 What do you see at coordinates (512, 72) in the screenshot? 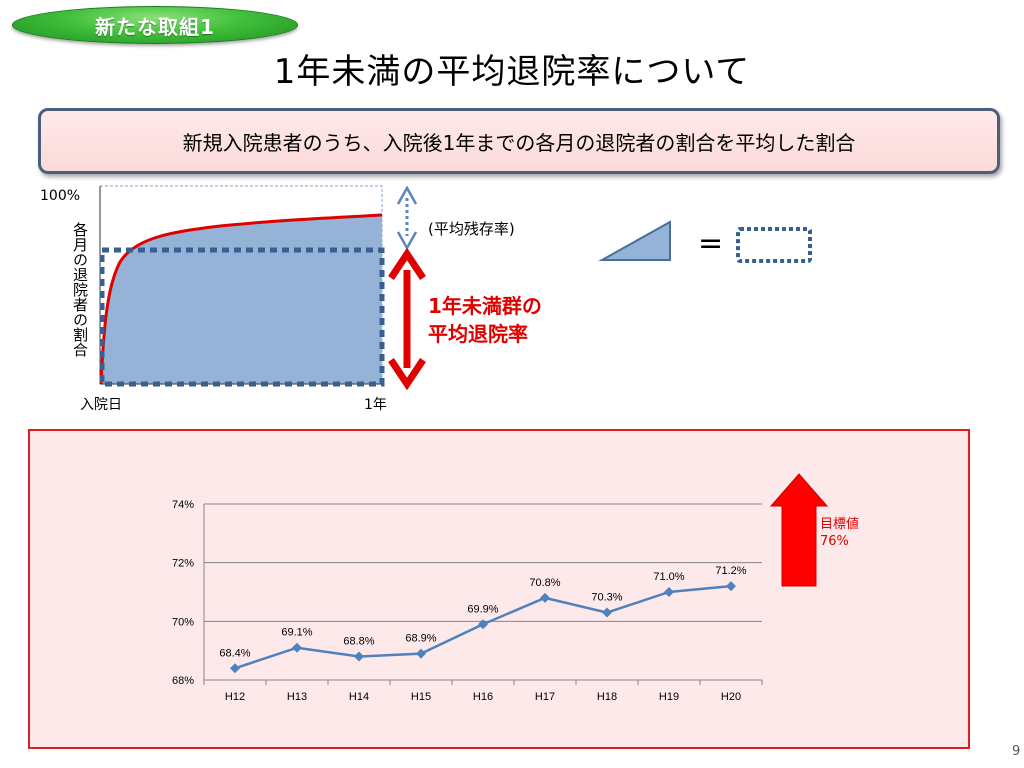
I see `page-title: 1年未満の平均退院率について` at bounding box center [512, 72].